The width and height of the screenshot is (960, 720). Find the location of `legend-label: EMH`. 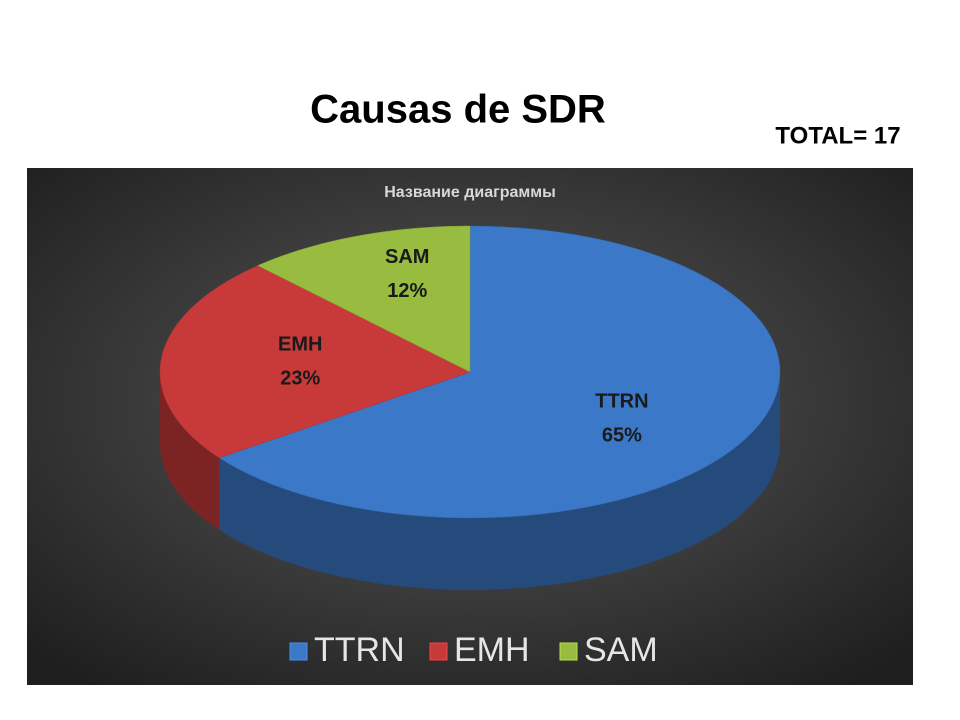

legend-label: EMH is located at coordinates (492, 650).